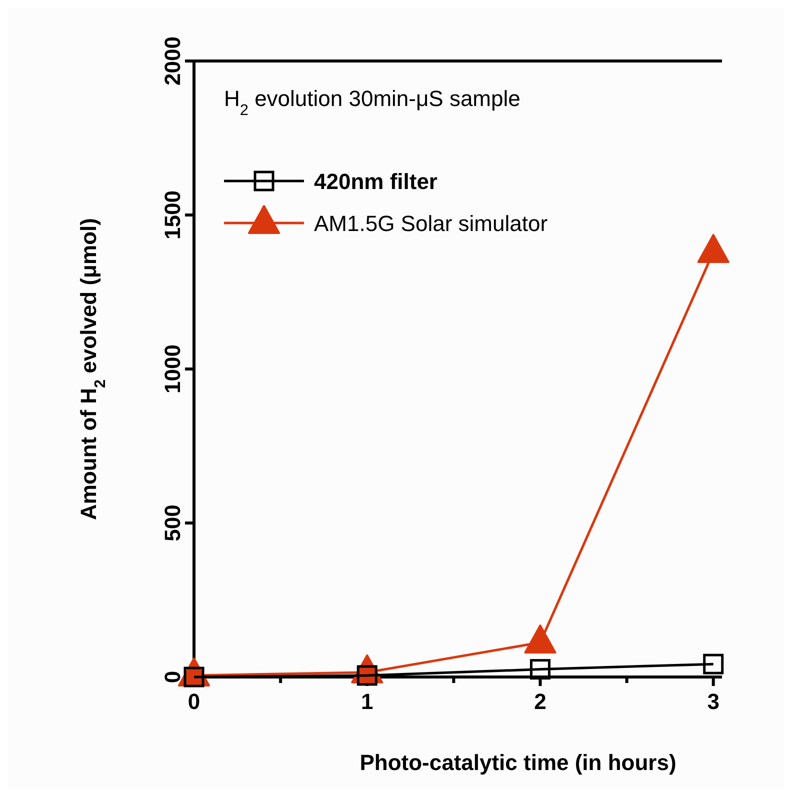  Describe the element at coordinates (372, 102) in the screenshot. I see `text: H$_{2}$ evolution 30min-μS sample` at that location.